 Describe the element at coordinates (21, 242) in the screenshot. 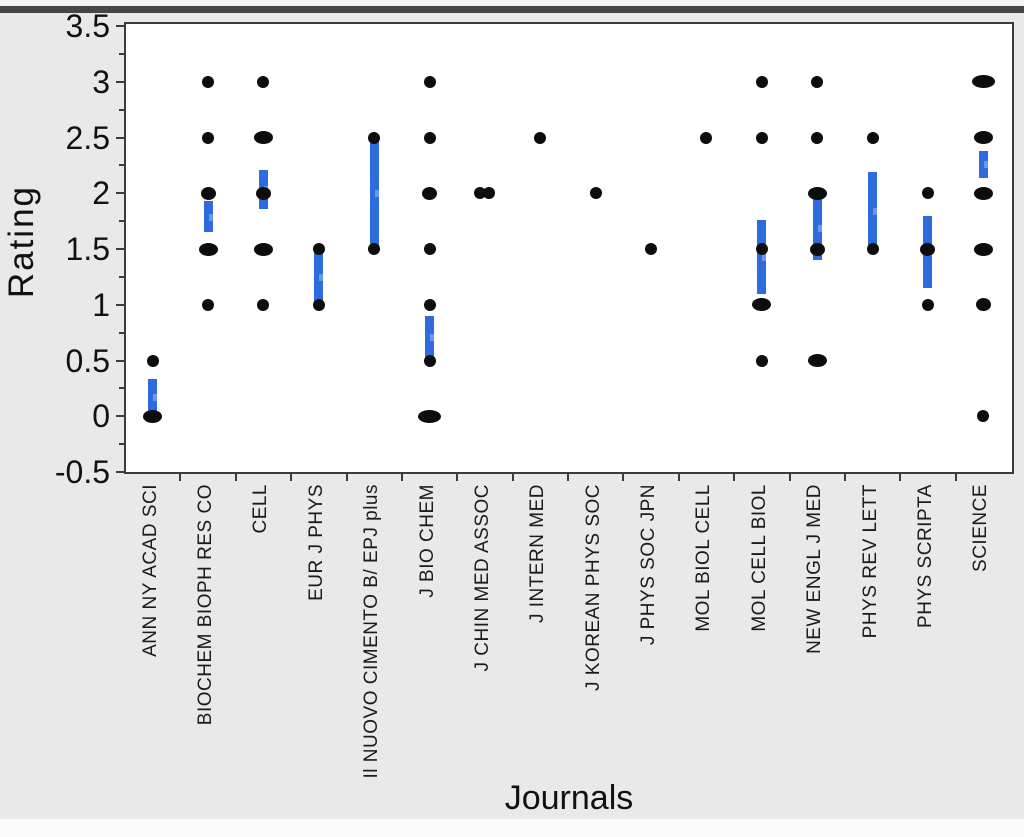

I see `y-axis-title: Rating` at that location.